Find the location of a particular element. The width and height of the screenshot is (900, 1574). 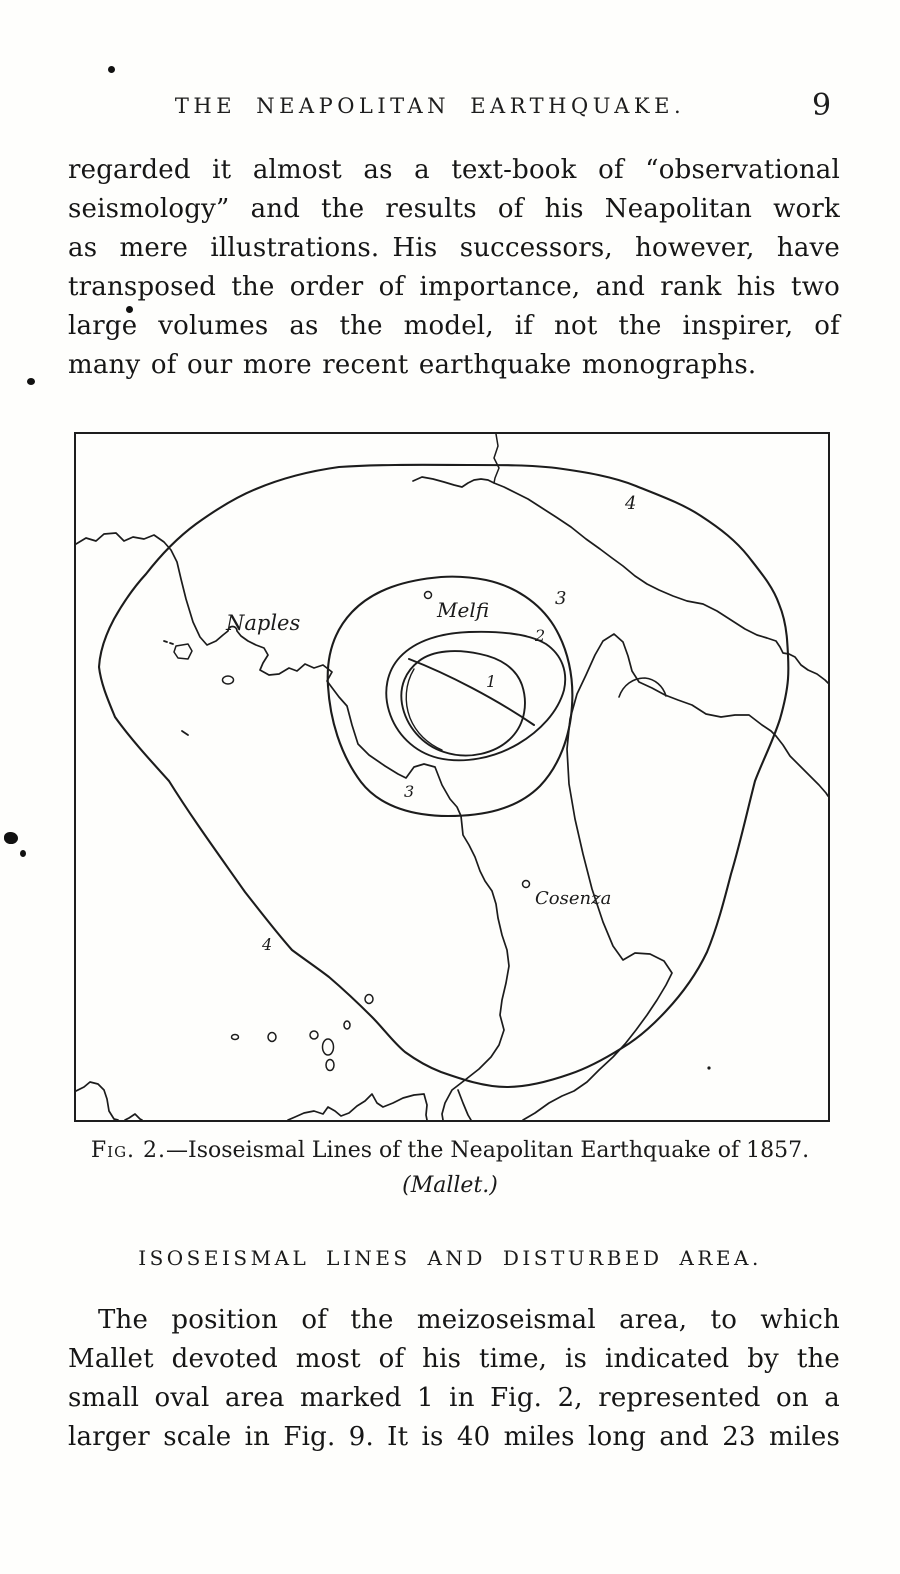

melfi-label: Melfi is located at coordinates (462, 610).